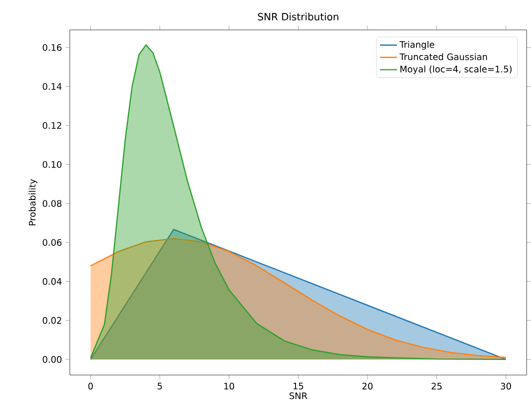 The image size is (531, 413). What do you see at coordinates (298, 16) in the screenshot?
I see `chart-title: SNR Distribution` at bounding box center [298, 16].